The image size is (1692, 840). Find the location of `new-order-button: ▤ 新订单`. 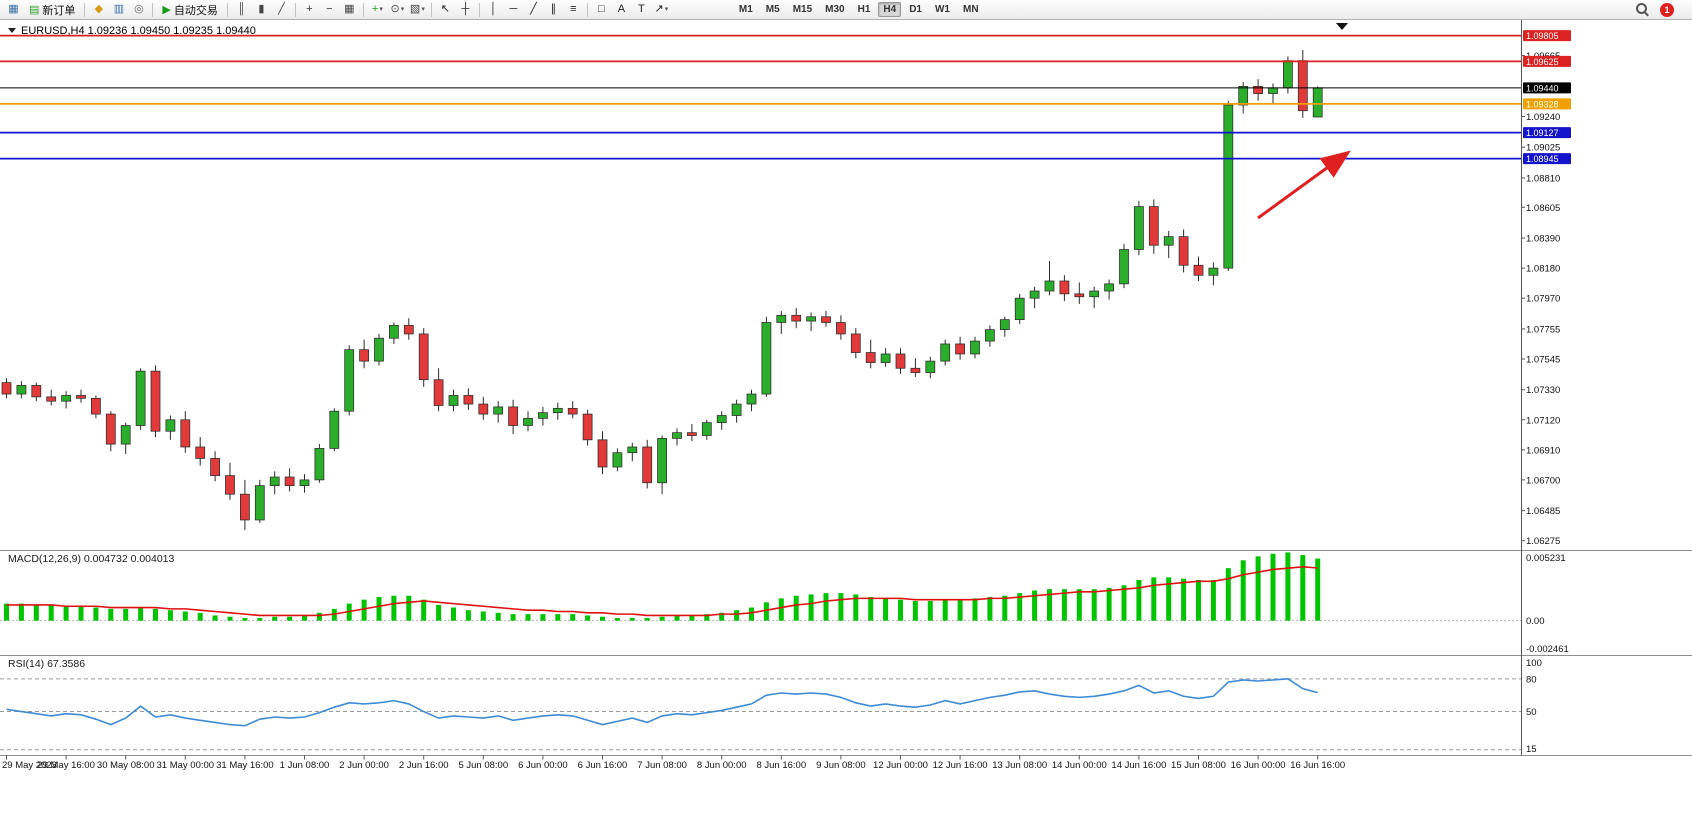

new-order-button: ▤ 新订单 is located at coordinates (52, 9).